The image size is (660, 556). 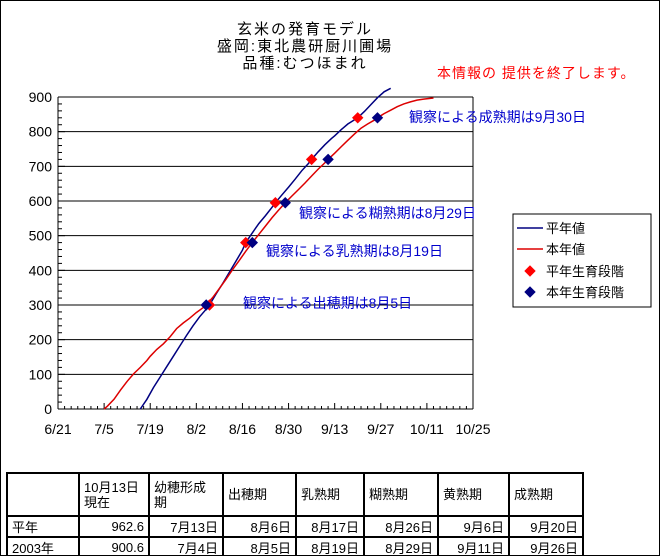 What do you see at coordinates (565, 249) in the screenshot?
I see `legend-label: 本年値` at bounding box center [565, 249].